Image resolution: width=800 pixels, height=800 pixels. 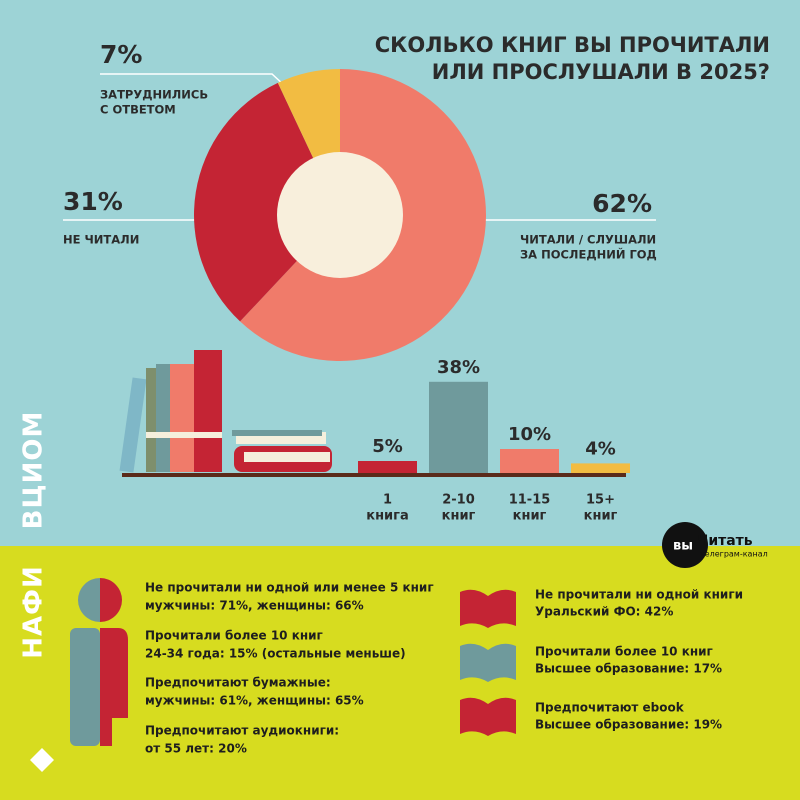 What do you see at coordinates (639, 595) in the screenshot?
I see `note-title: Не прочитали ни одной книги` at bounding box center [639, 595].